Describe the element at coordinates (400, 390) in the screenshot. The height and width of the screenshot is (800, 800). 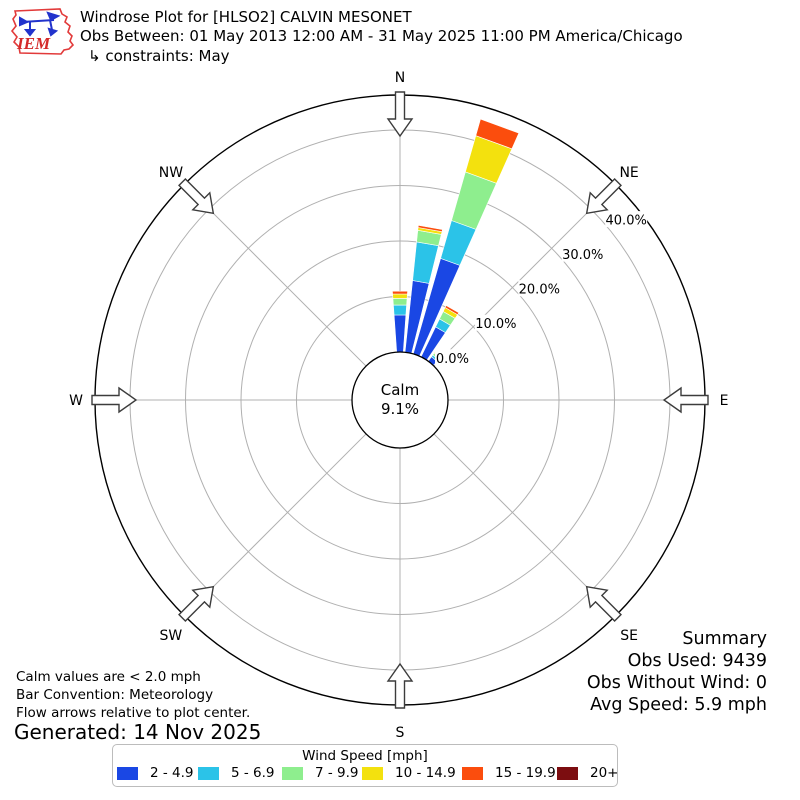
I see `calm-label: Calm` at that location.